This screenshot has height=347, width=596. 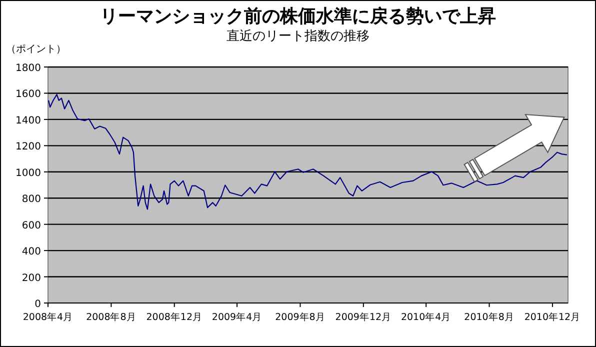 What do you see at coordinates (237, 317) in the screenshot?
I see `x-tick-label: 2009年4月` at bounding box center [237, 317].